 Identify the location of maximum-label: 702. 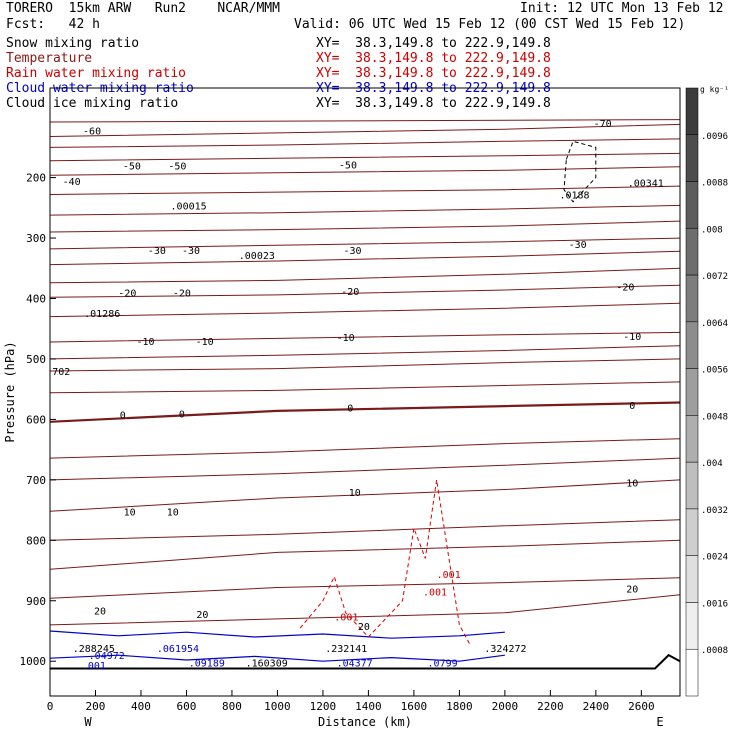
(61, 372).